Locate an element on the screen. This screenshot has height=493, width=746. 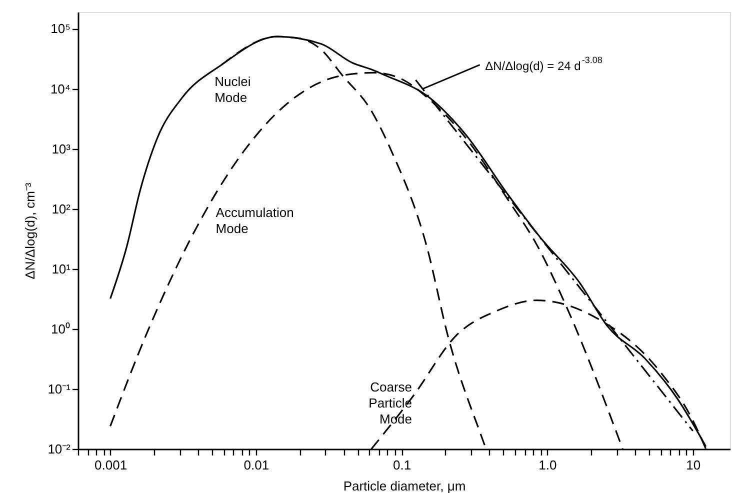
y-tick-label: 10⁻² is located at coordinates (60, 449).